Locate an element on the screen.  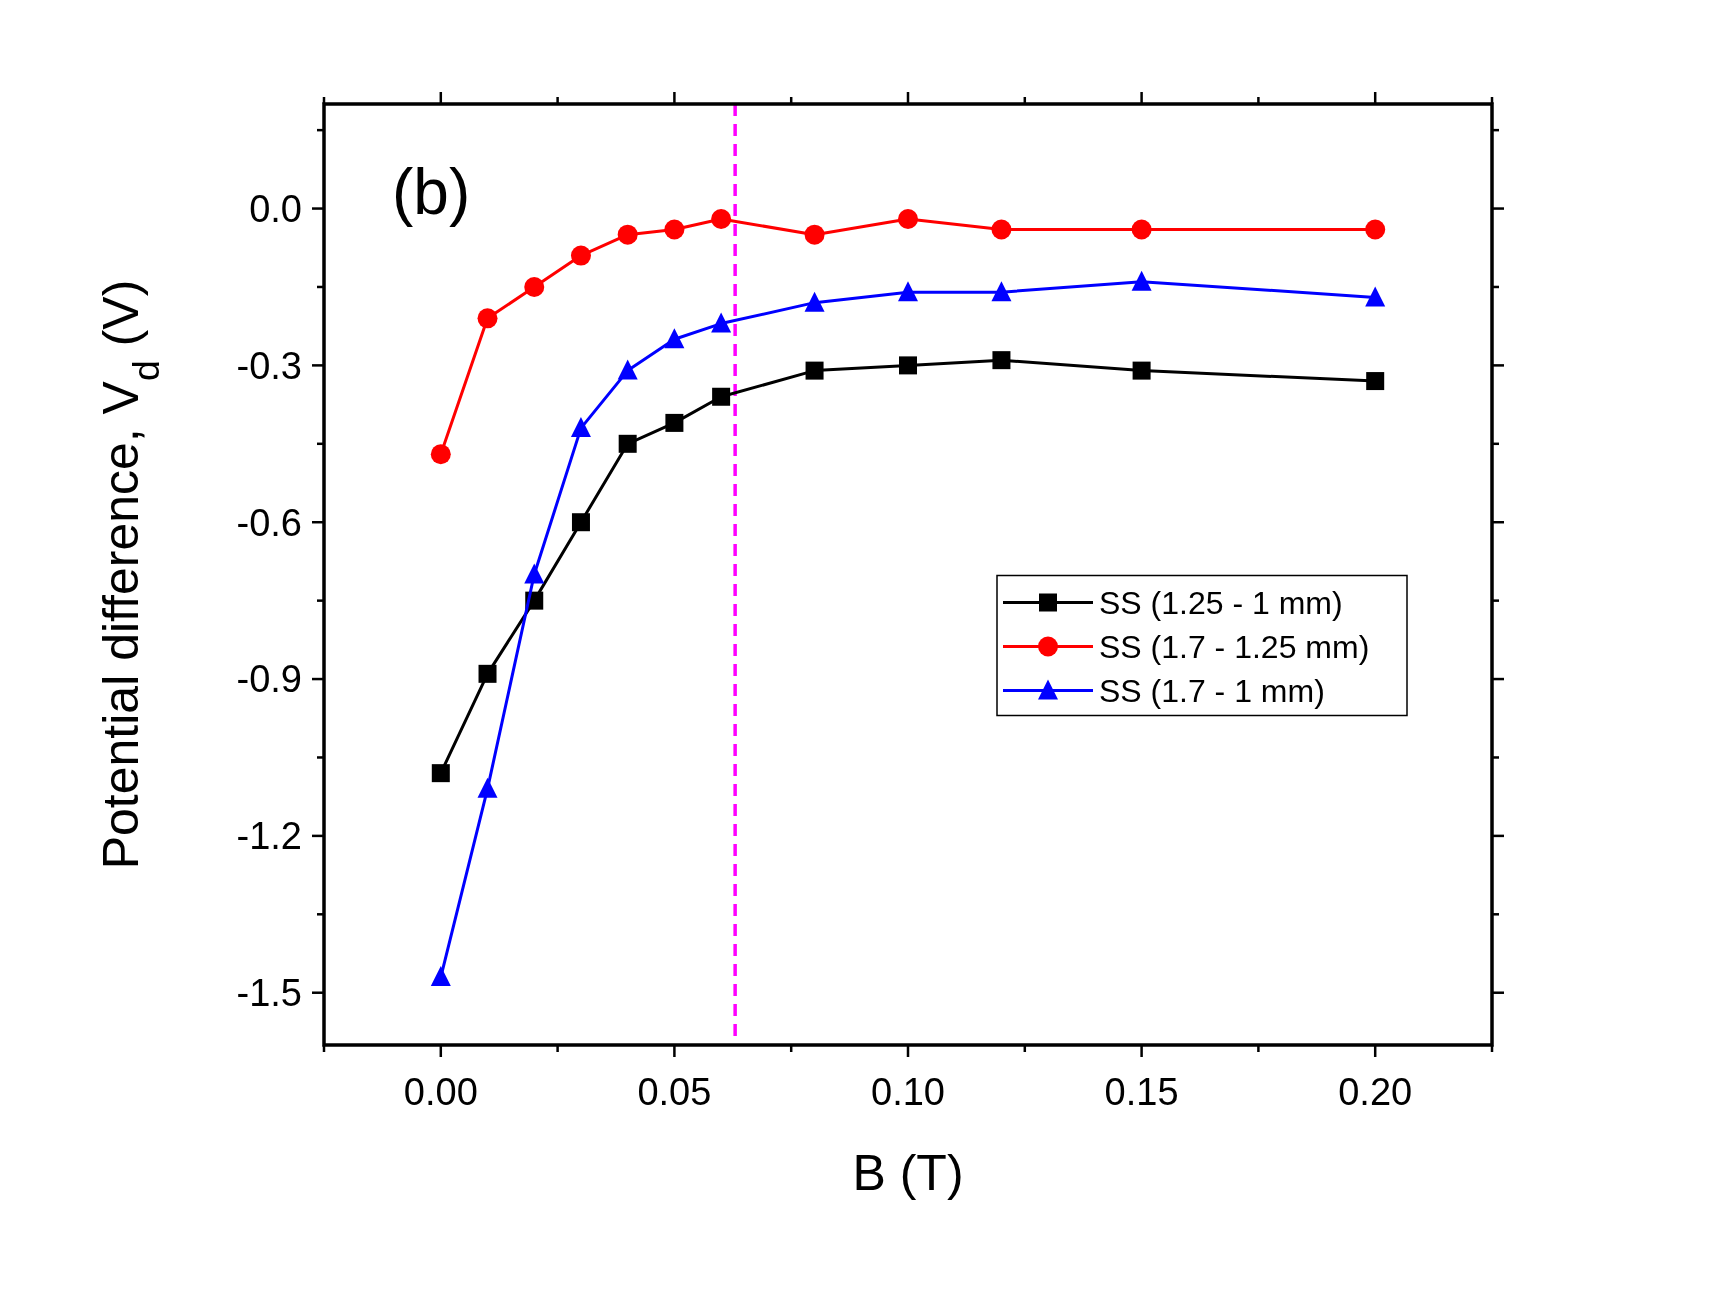
legend-label: SS (1.7 - 1.25 mm) is located at coordinates (1234, 646).